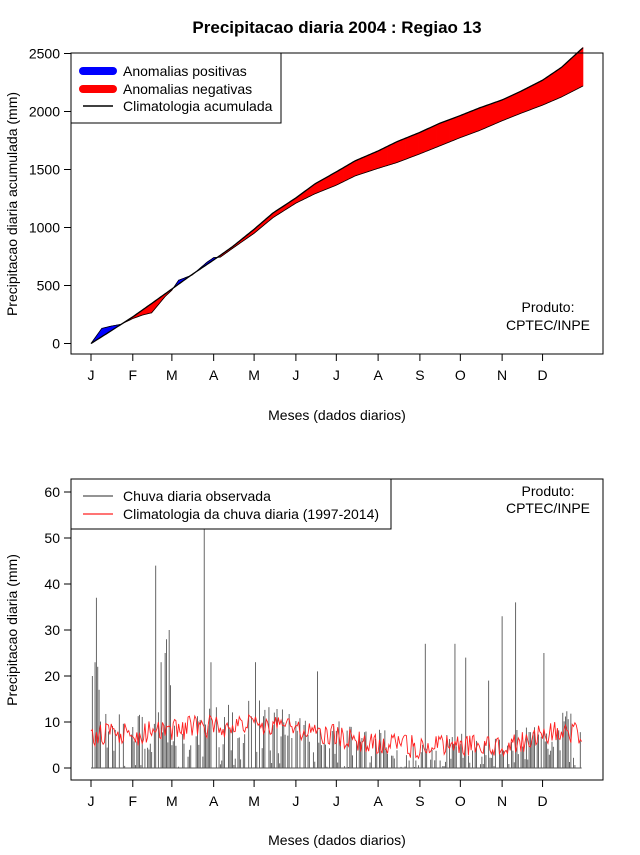 The width and height of the screenshot is (640, 855). Describe the element at coordinates (50, 199) in the screenshot. I see `y-axis-accumulated: 0 500 1000 1500 2000 2500` at that location.